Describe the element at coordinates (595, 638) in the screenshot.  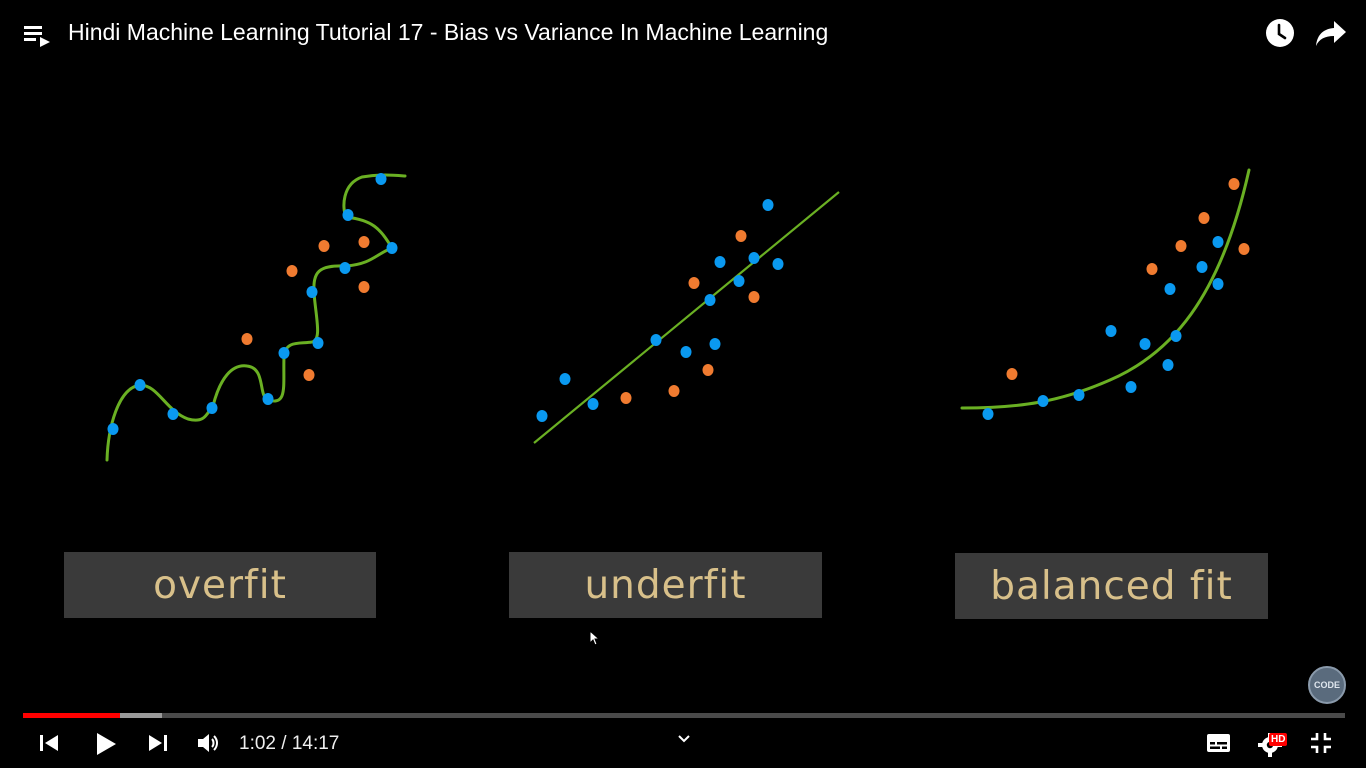
I see `mouse-cursor-icon` at that location.